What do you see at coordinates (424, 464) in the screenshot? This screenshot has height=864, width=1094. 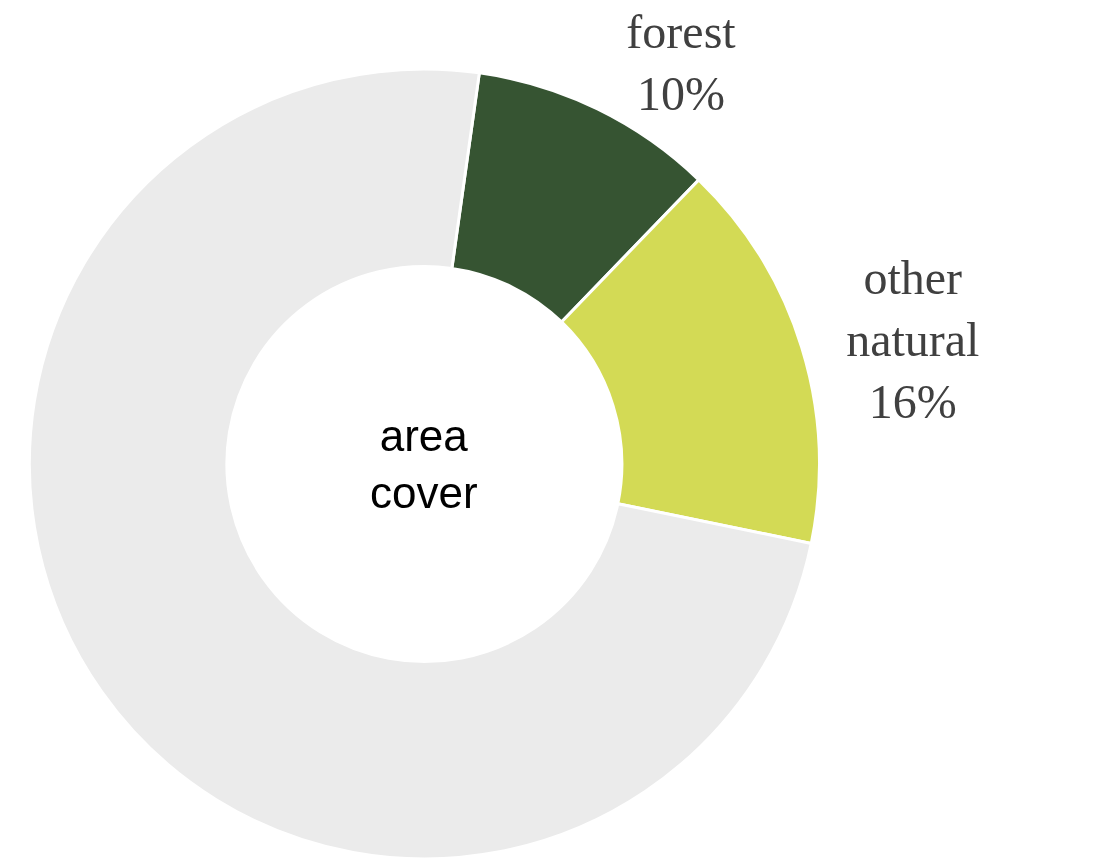 I see `text: area cover` at bounding box center [424, 464].